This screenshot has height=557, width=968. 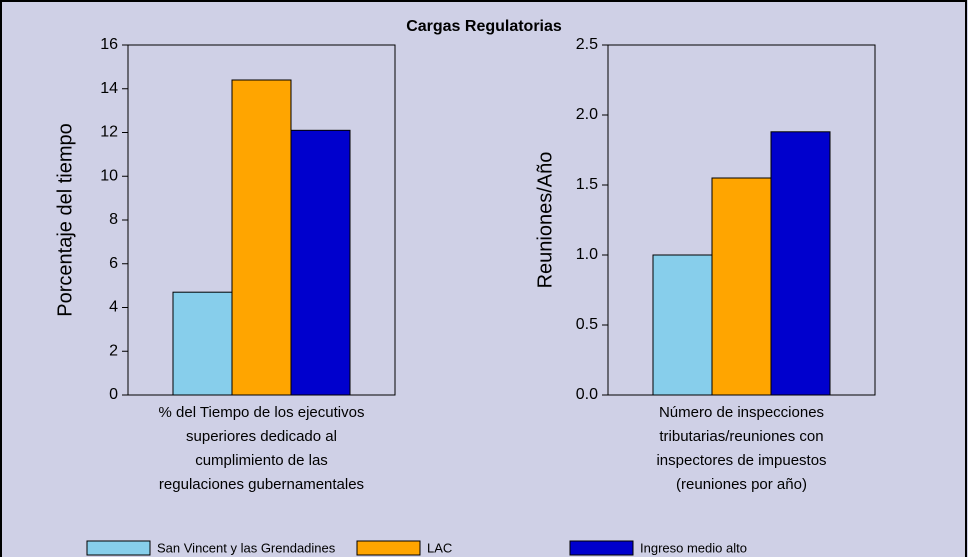 I want to click on y-tick-label: 14, so click(x=109, y=88).